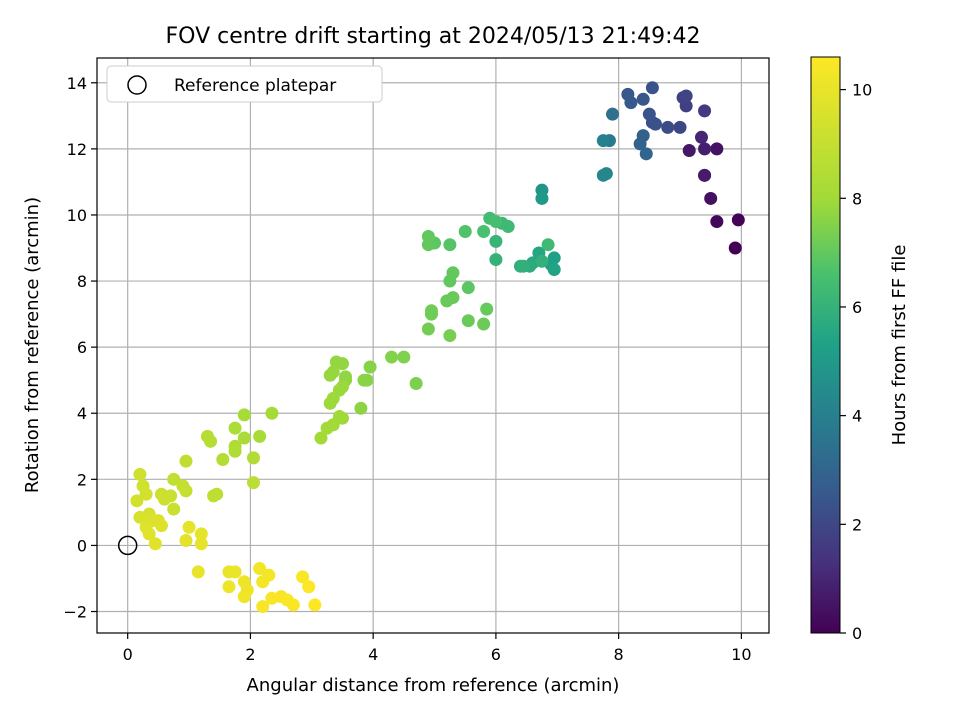 The height and width of the screenshot is (725, 960). I want to click on colorbar-tick-label: 4, so click(857, 416).